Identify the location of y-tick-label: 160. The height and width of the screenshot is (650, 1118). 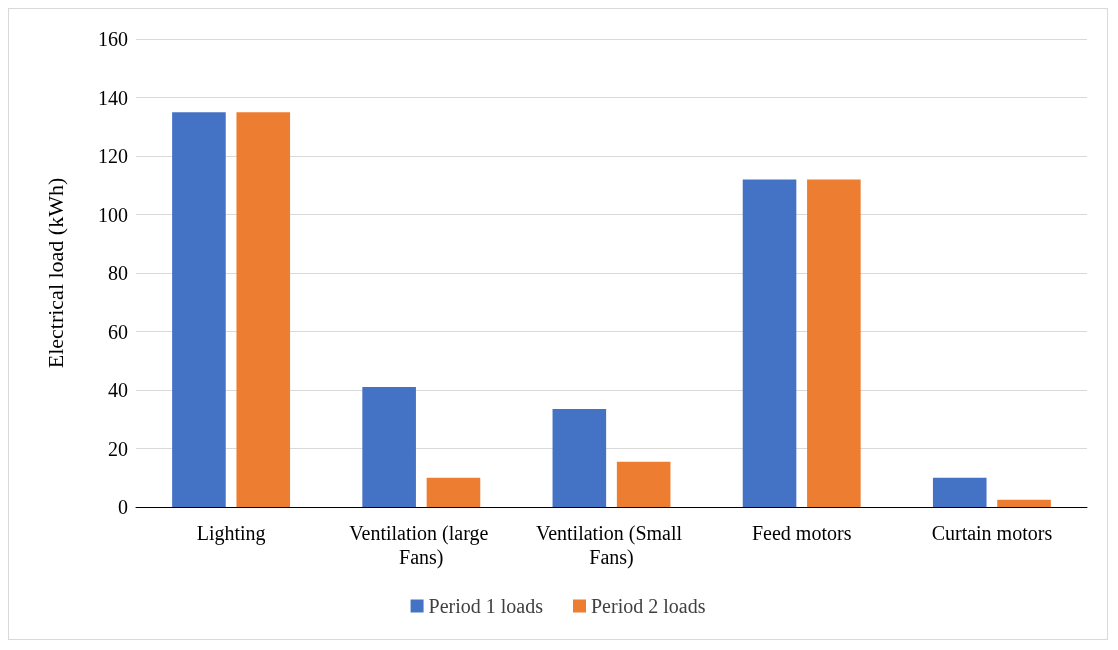
(113, 39).